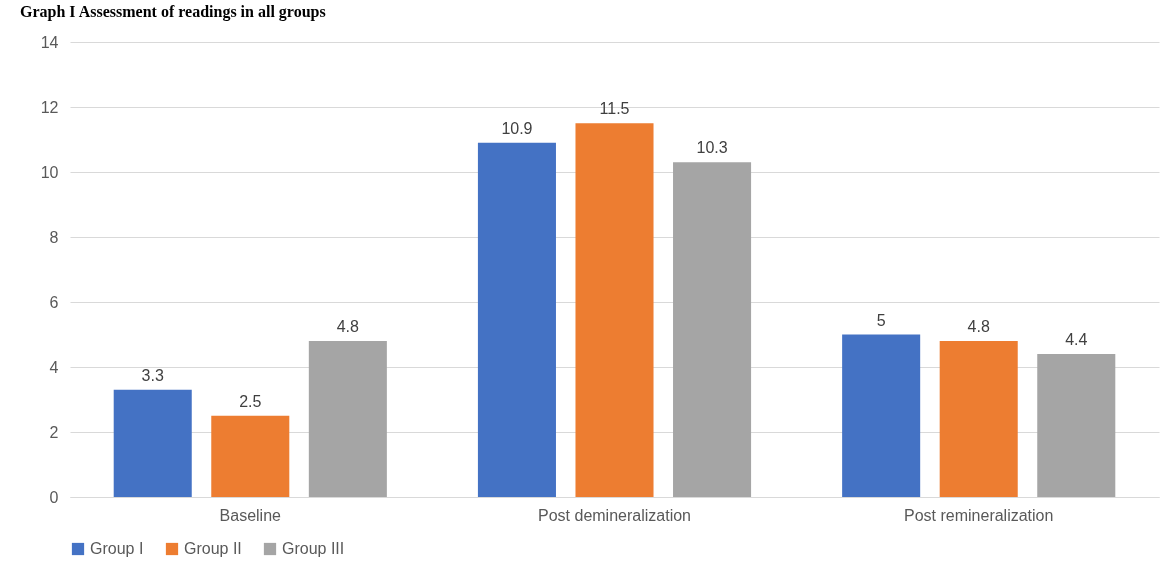  Describe the element at coordinates (517, 128) in the screenshot. I see `data-label: 10.9` at that location.